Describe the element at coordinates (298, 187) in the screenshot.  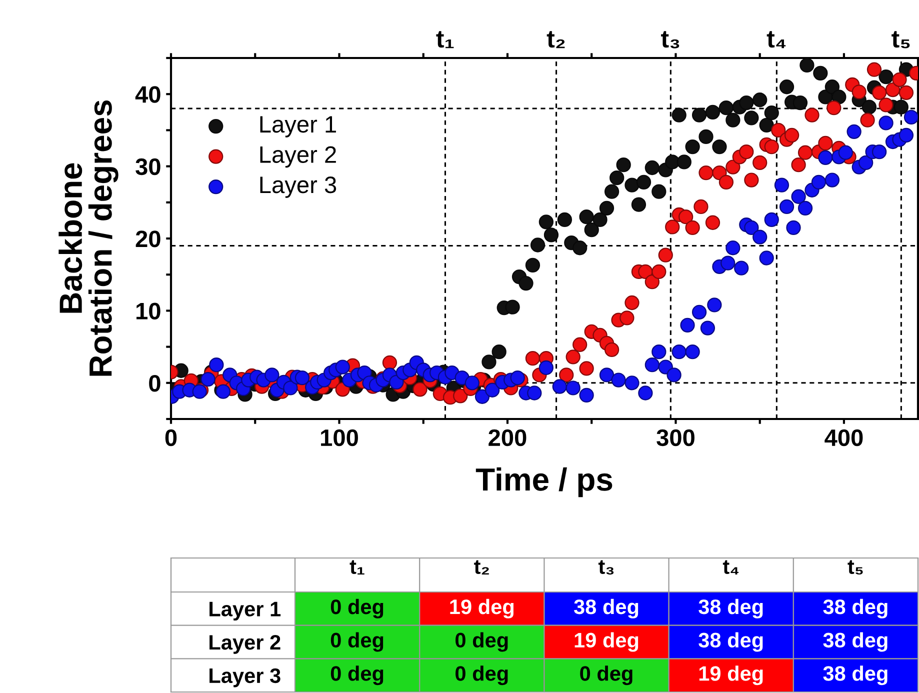
I see `legend-label: Layer 3` at that location.